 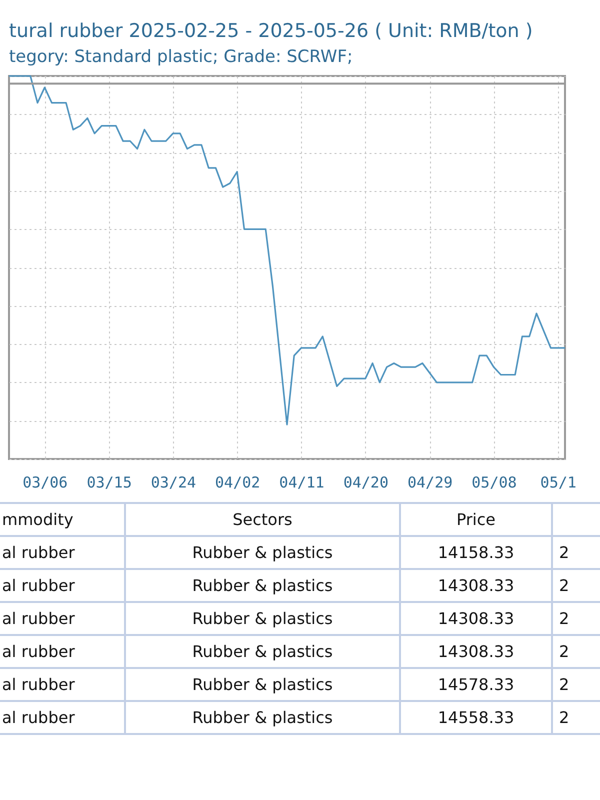 I want to click on x-tick-label: 03/15, so click(x=109, y=483).